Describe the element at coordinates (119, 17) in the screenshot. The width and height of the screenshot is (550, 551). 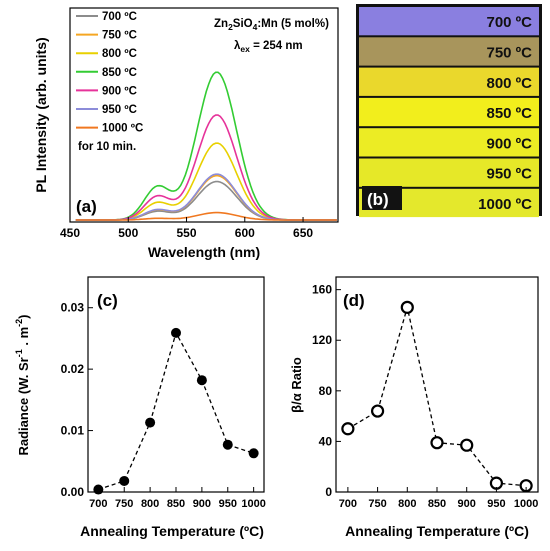
I see `legend-label-0: 700 ºC` at that location.